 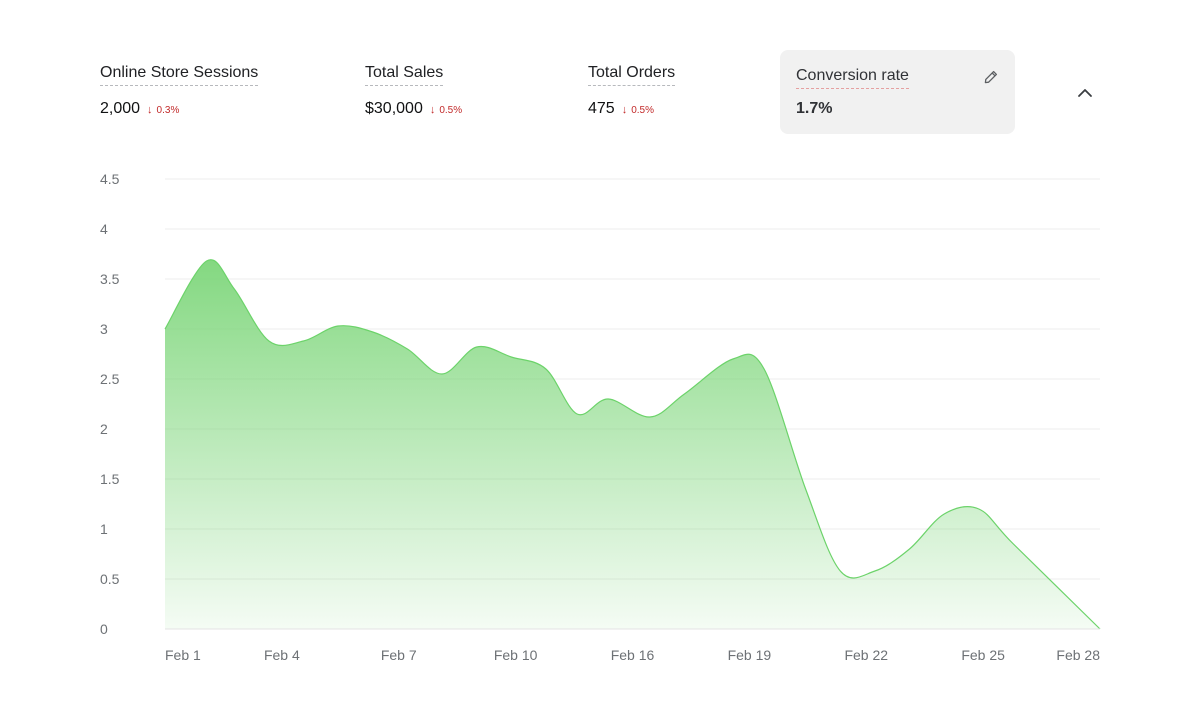 What do you see at coordinates (183, 655) in the screenshot?
I see `x-tick-label: Feb 1` at bounding box center [183, 655].